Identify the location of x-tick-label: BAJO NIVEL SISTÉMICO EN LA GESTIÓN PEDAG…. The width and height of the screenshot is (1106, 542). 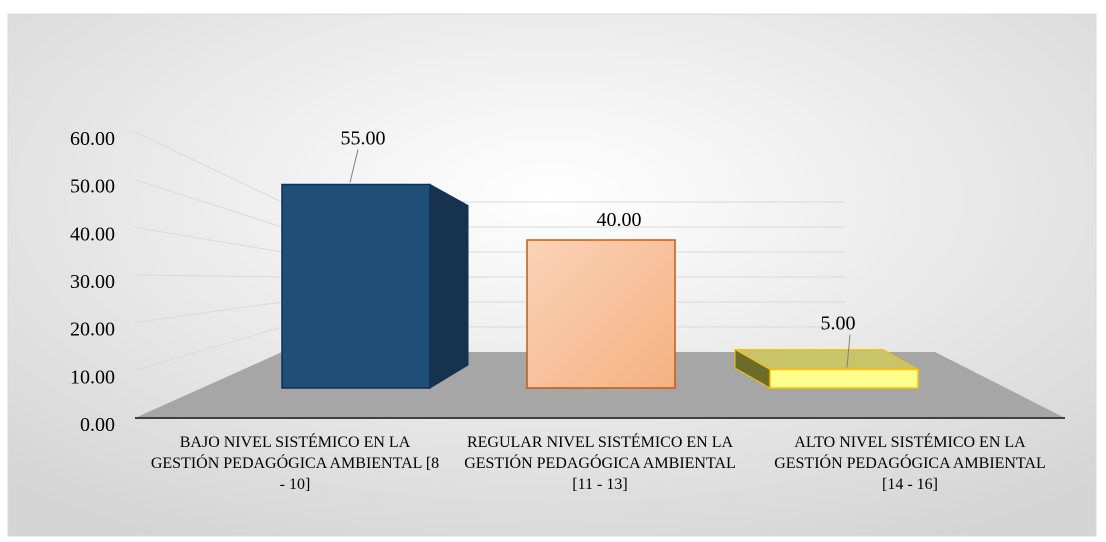
(295, 463).